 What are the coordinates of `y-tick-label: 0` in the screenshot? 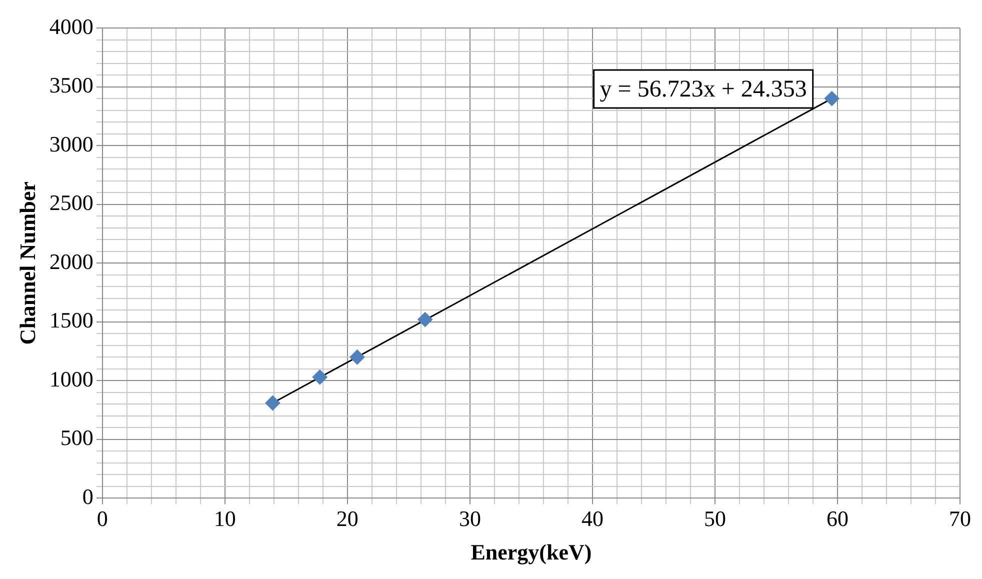 It's located at (88, 496).